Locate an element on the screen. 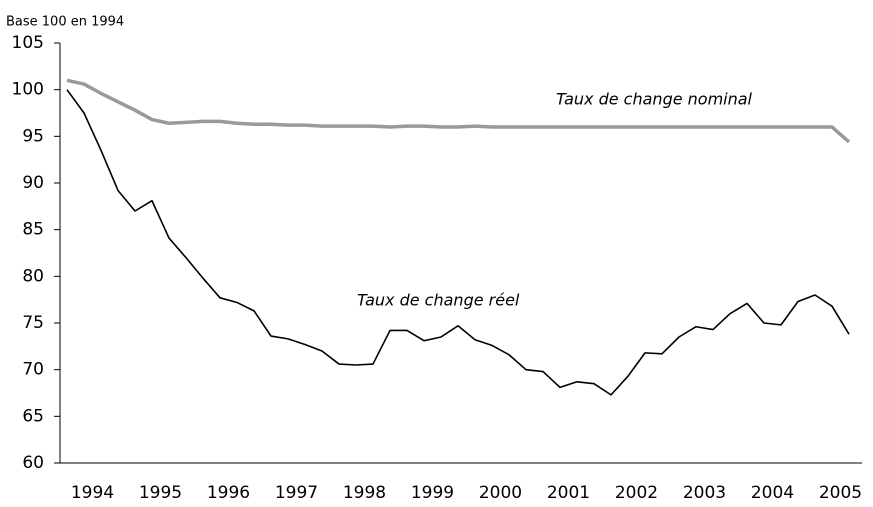  x-tick-label: 2003 is located at coordinates (704, 493).